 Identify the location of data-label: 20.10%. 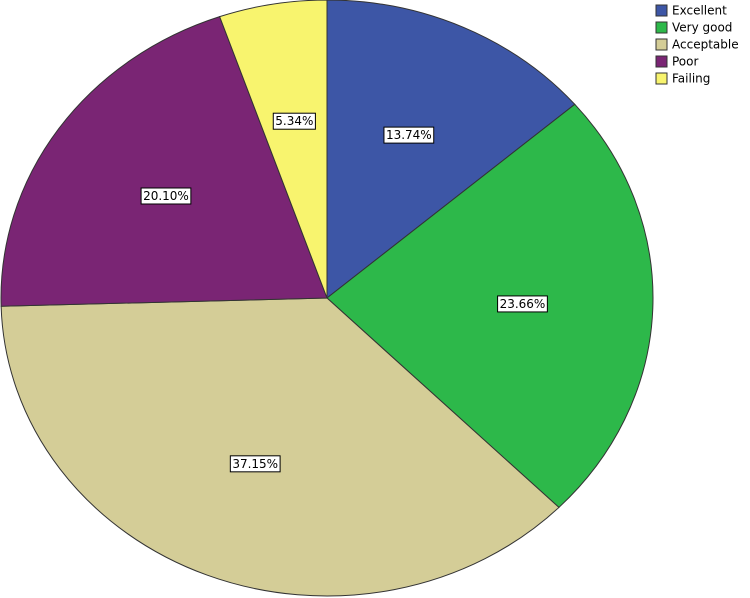
(166, 196).